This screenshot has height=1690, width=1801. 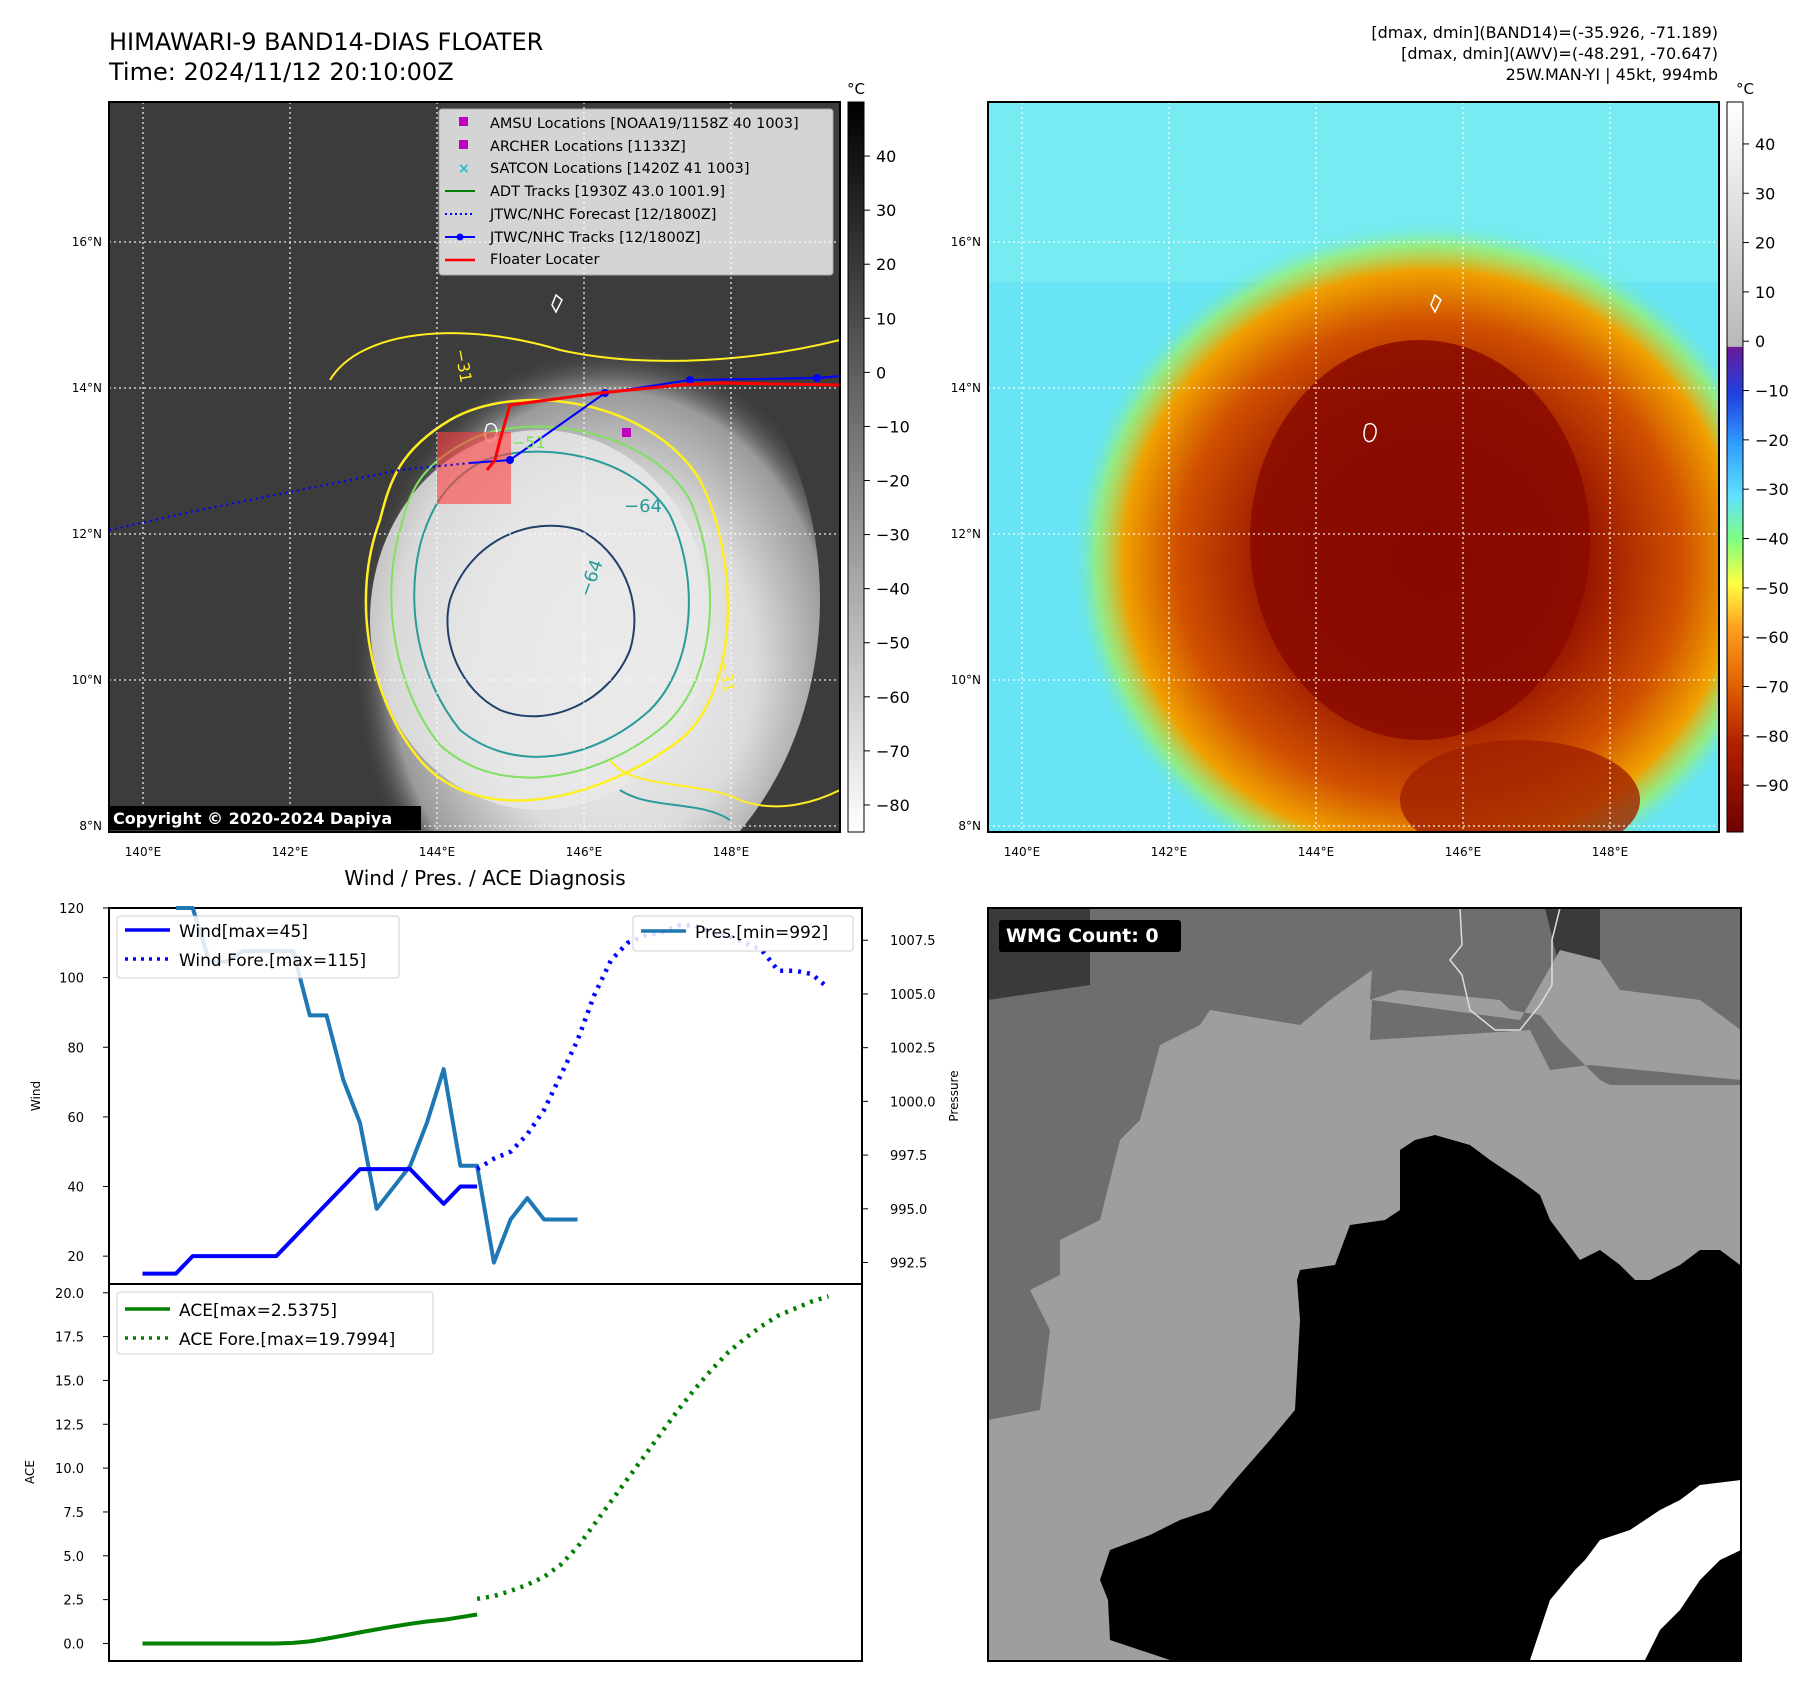 What do you see at coordinates (643, 506) in the screenshot?
I see `contour-label: −64` at bounding box center [643, 506].